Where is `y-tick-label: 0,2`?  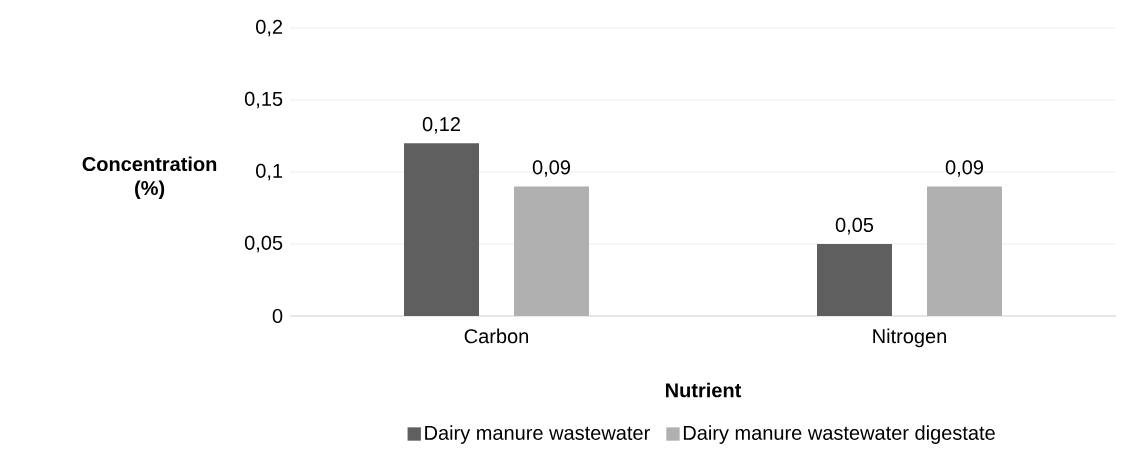 y-tick-label: 0,2 is located at coordinates (269, 28).